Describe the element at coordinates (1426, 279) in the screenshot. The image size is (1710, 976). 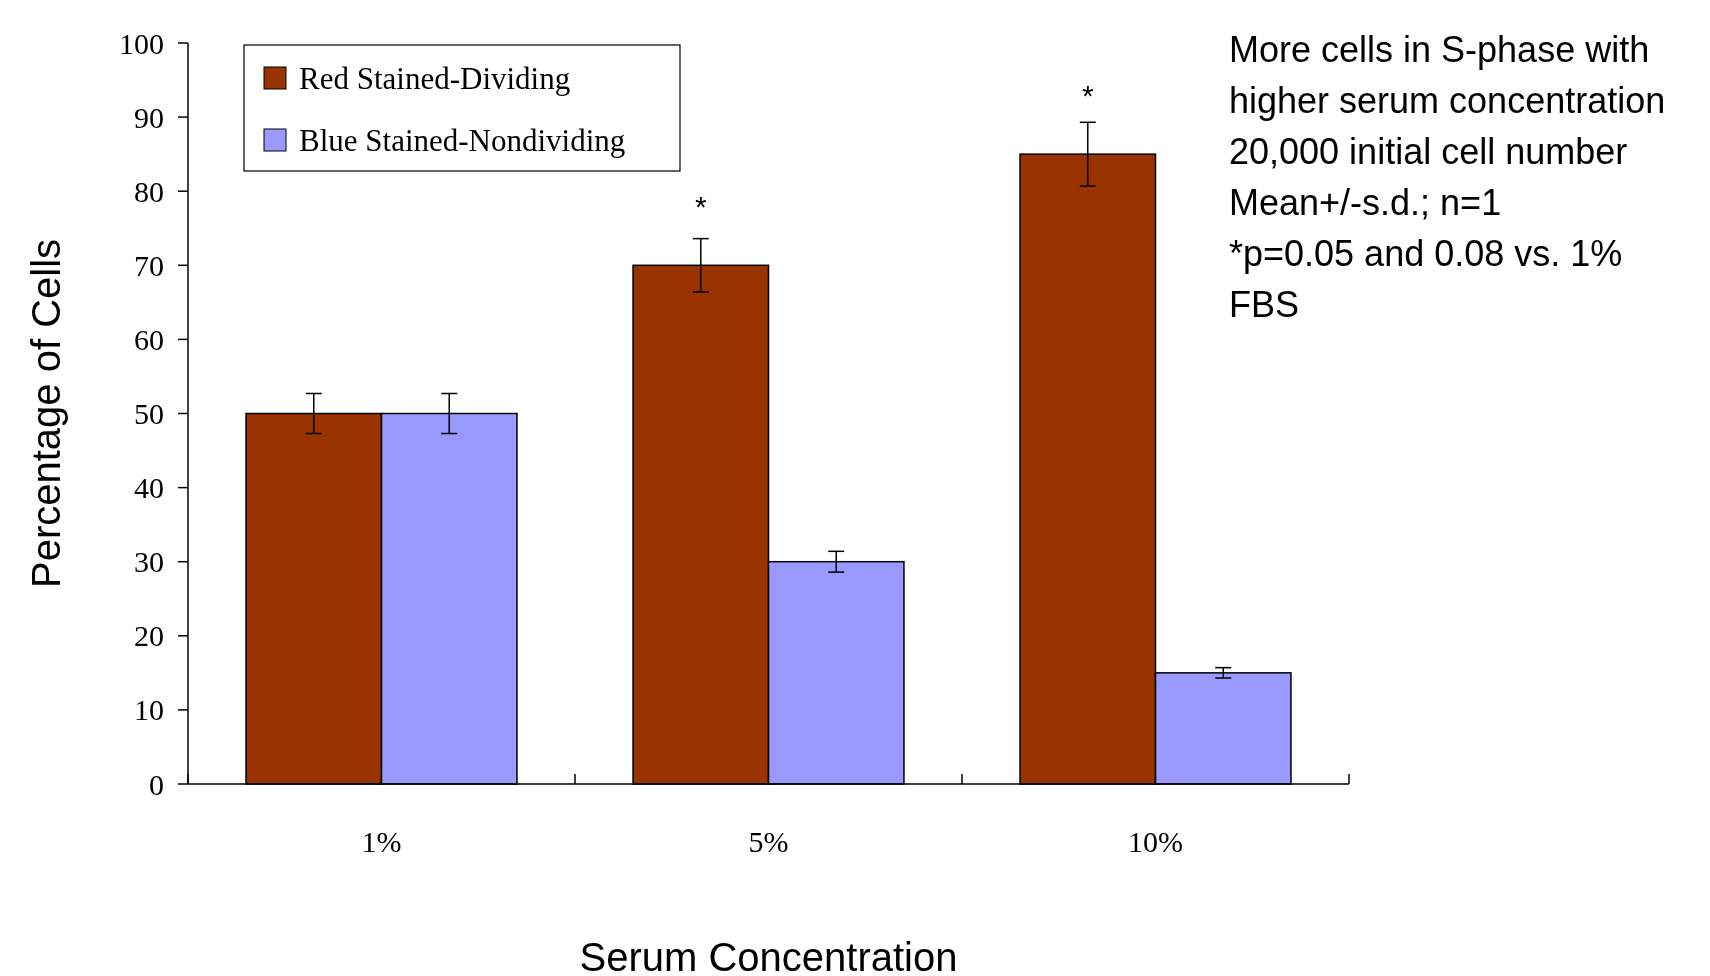
I see `annotation: *p=0.05 and 0.08 vs. 1% FBS` at that location.